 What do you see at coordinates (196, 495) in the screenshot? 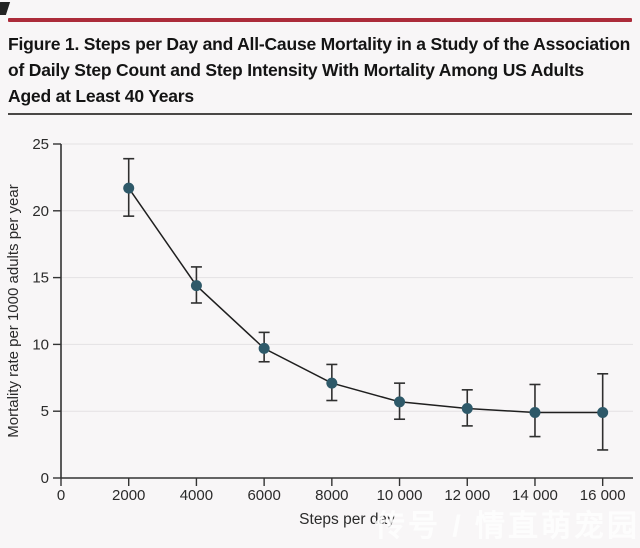
I see `x-tick-label: 4000` at bounding box center [196, 495].